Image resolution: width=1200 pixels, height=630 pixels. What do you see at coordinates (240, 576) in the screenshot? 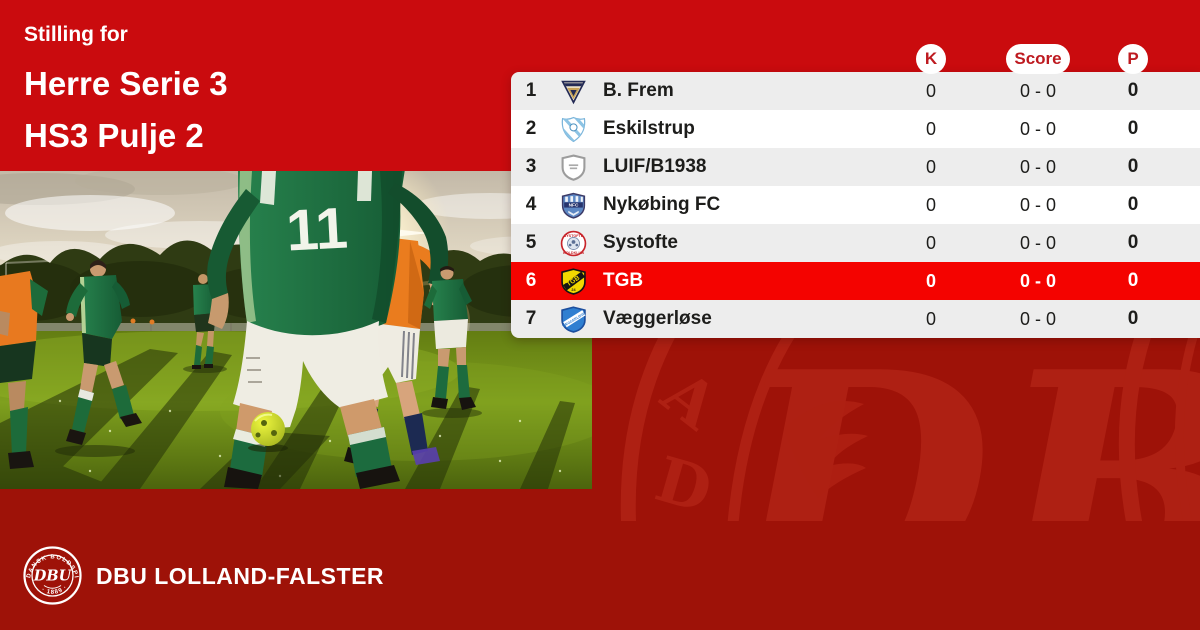
I see `organization-name: DBU LOLLAND-FALSTER` at bounding box center [240, 576].